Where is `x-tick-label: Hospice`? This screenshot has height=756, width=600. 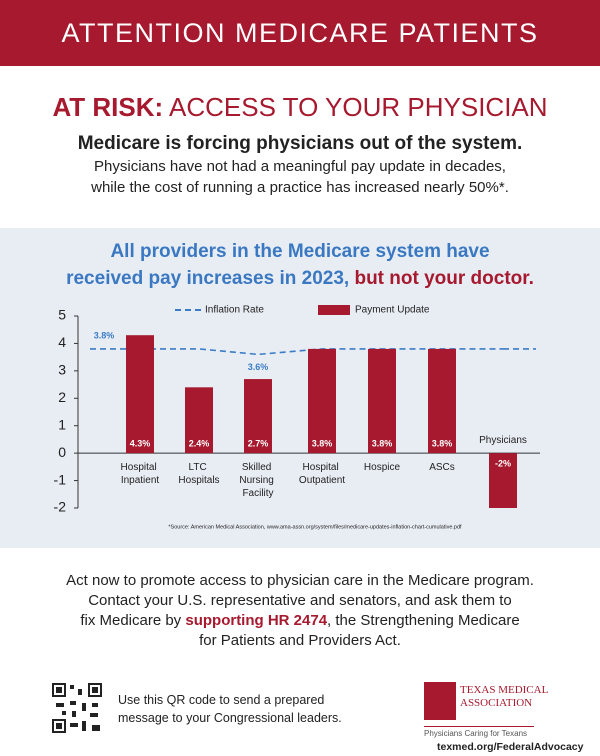 x-tick-label: Hospice is located at coordinates (382, 467).